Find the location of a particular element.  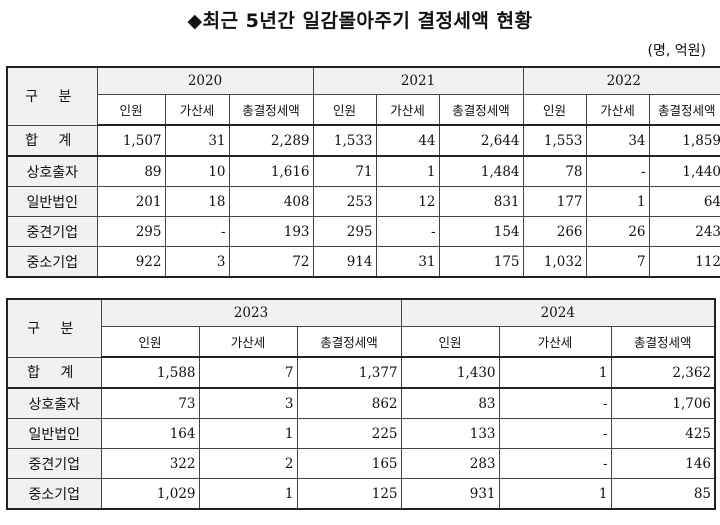

table-row: 합 계 1,588 7 1,377 1,430 1 2,362 is located at coordinates (361, 372).